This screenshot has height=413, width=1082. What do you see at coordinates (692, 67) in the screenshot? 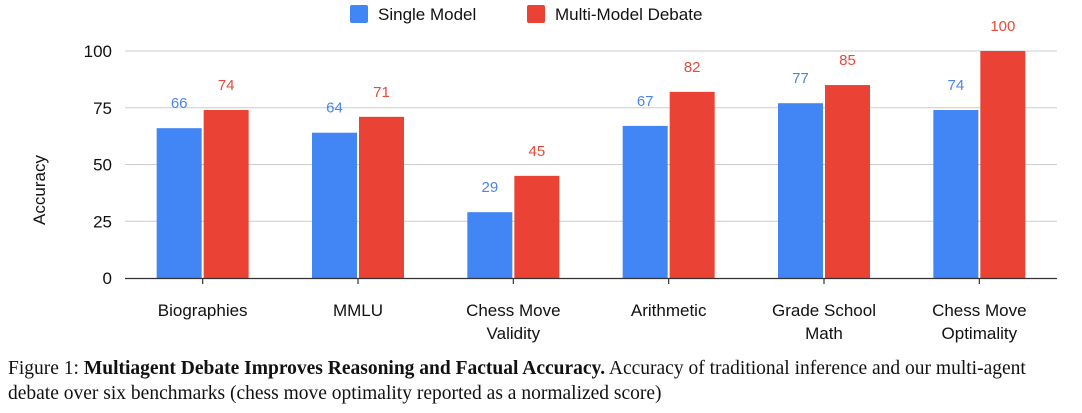
I see `bar-value-label: 82` at bounding box center [692, 67].